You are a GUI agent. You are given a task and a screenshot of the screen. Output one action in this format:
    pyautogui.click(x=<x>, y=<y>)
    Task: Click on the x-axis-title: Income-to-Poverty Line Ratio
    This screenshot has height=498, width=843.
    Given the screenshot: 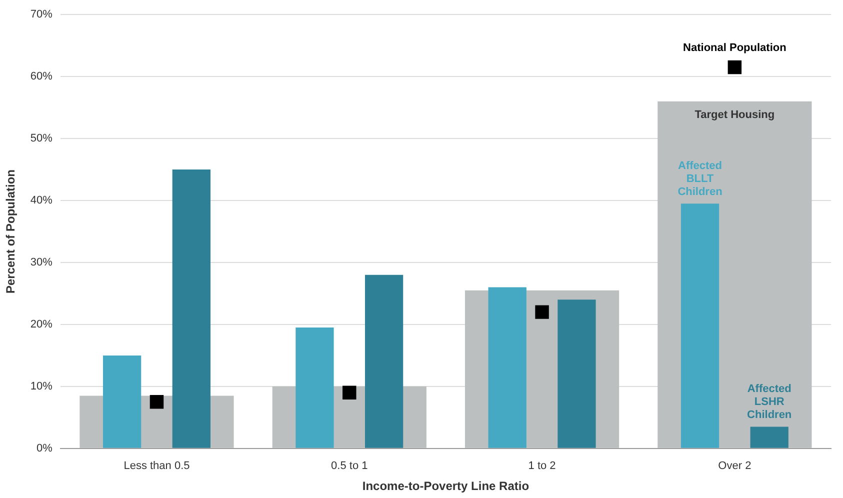 What is the action you would take?
    pyautogui.click(x=446, y=486)
    